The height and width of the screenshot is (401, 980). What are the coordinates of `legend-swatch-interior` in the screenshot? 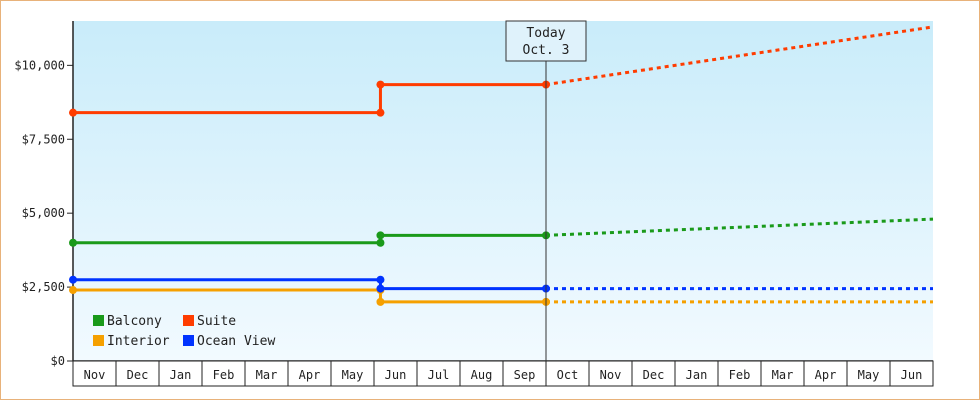 It's located at (98, 340).